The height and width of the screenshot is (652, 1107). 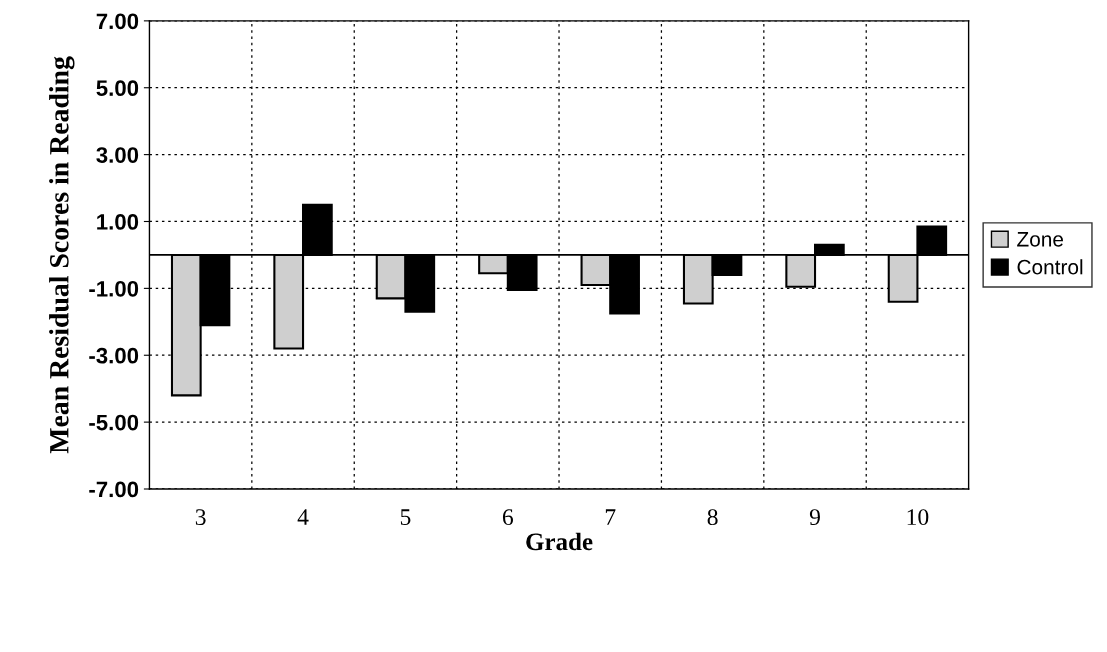 I want to click on legend-label: Control, so click(x=1050, y=267).